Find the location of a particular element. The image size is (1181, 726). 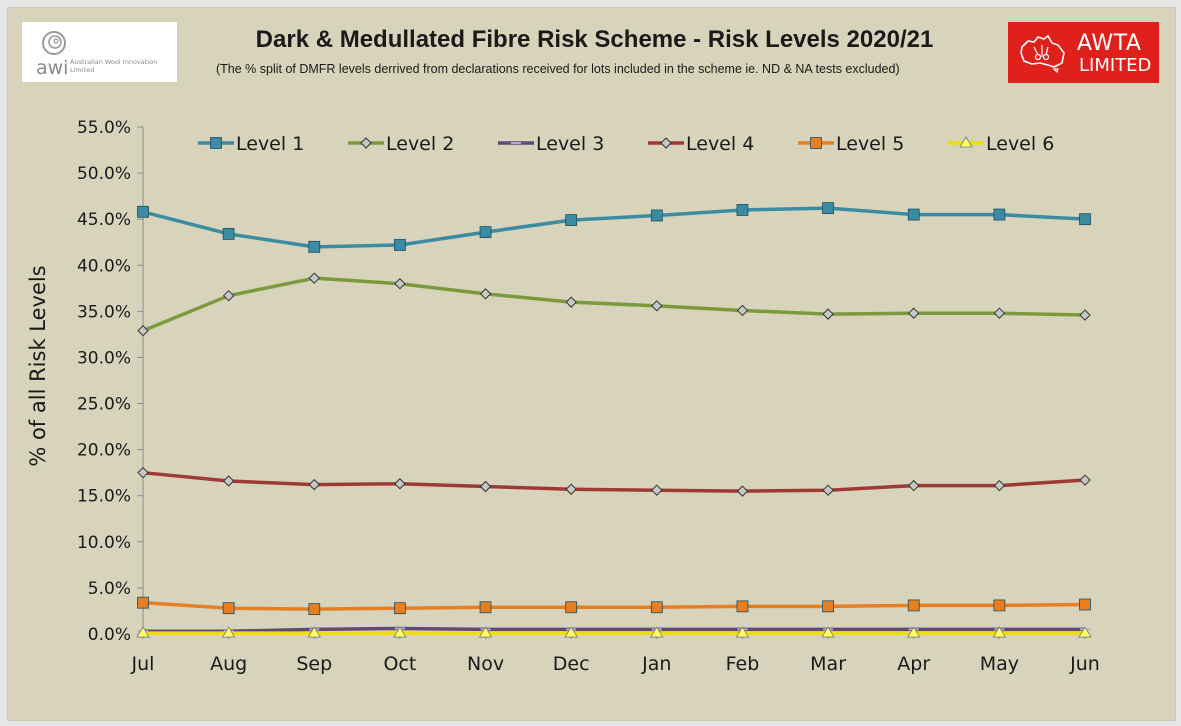

y-tick-label: 30.0% is located at coordinates (104, 358).